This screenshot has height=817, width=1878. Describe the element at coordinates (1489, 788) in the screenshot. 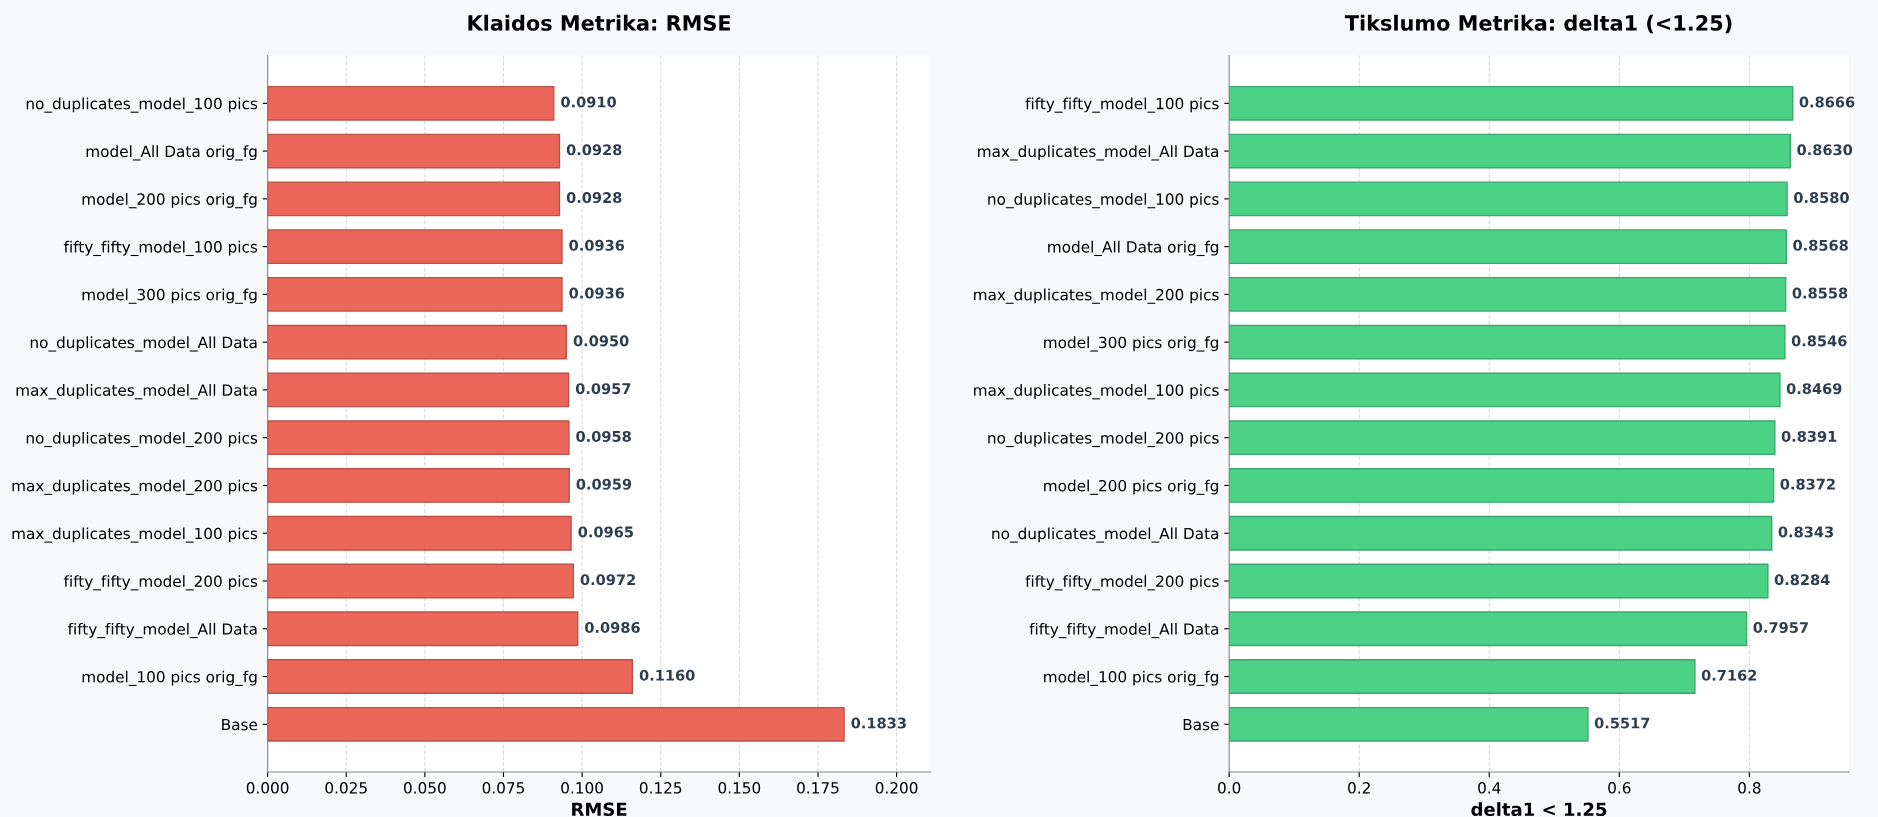

I see `x-tick-label: 0.4` at that location.